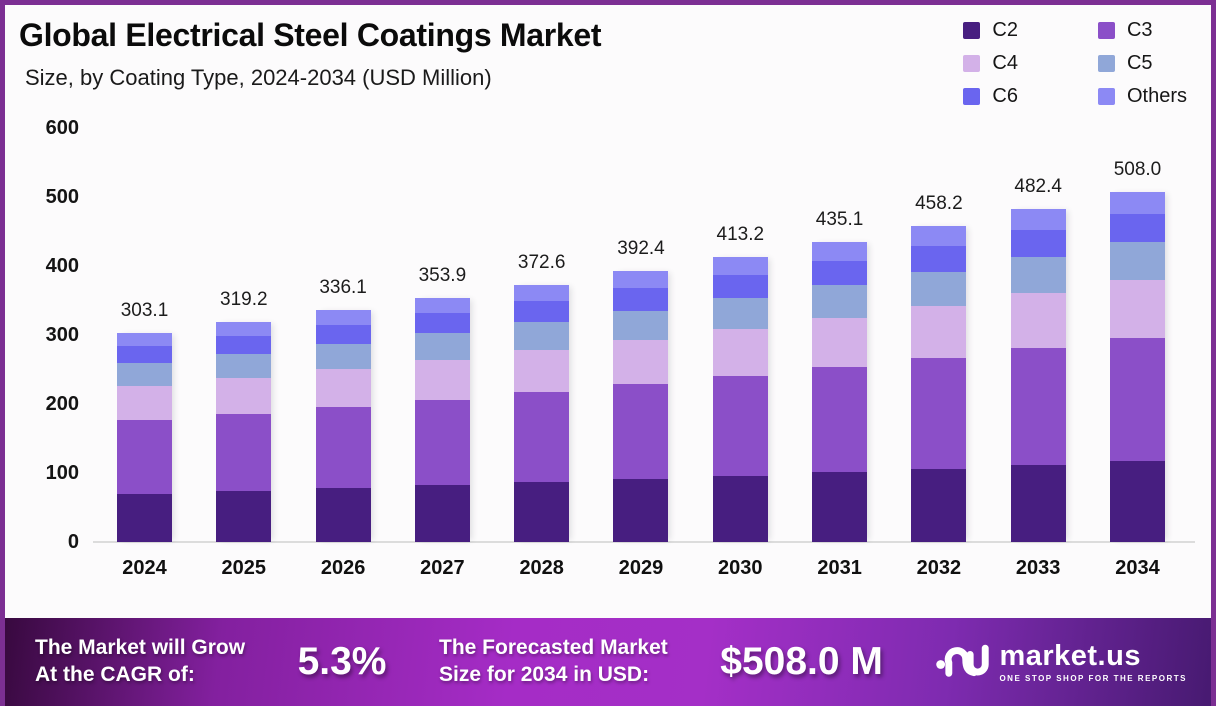 This screenshot has height=706, width=1216. I want to click on y-tick-label: 500, so click(62, 197).